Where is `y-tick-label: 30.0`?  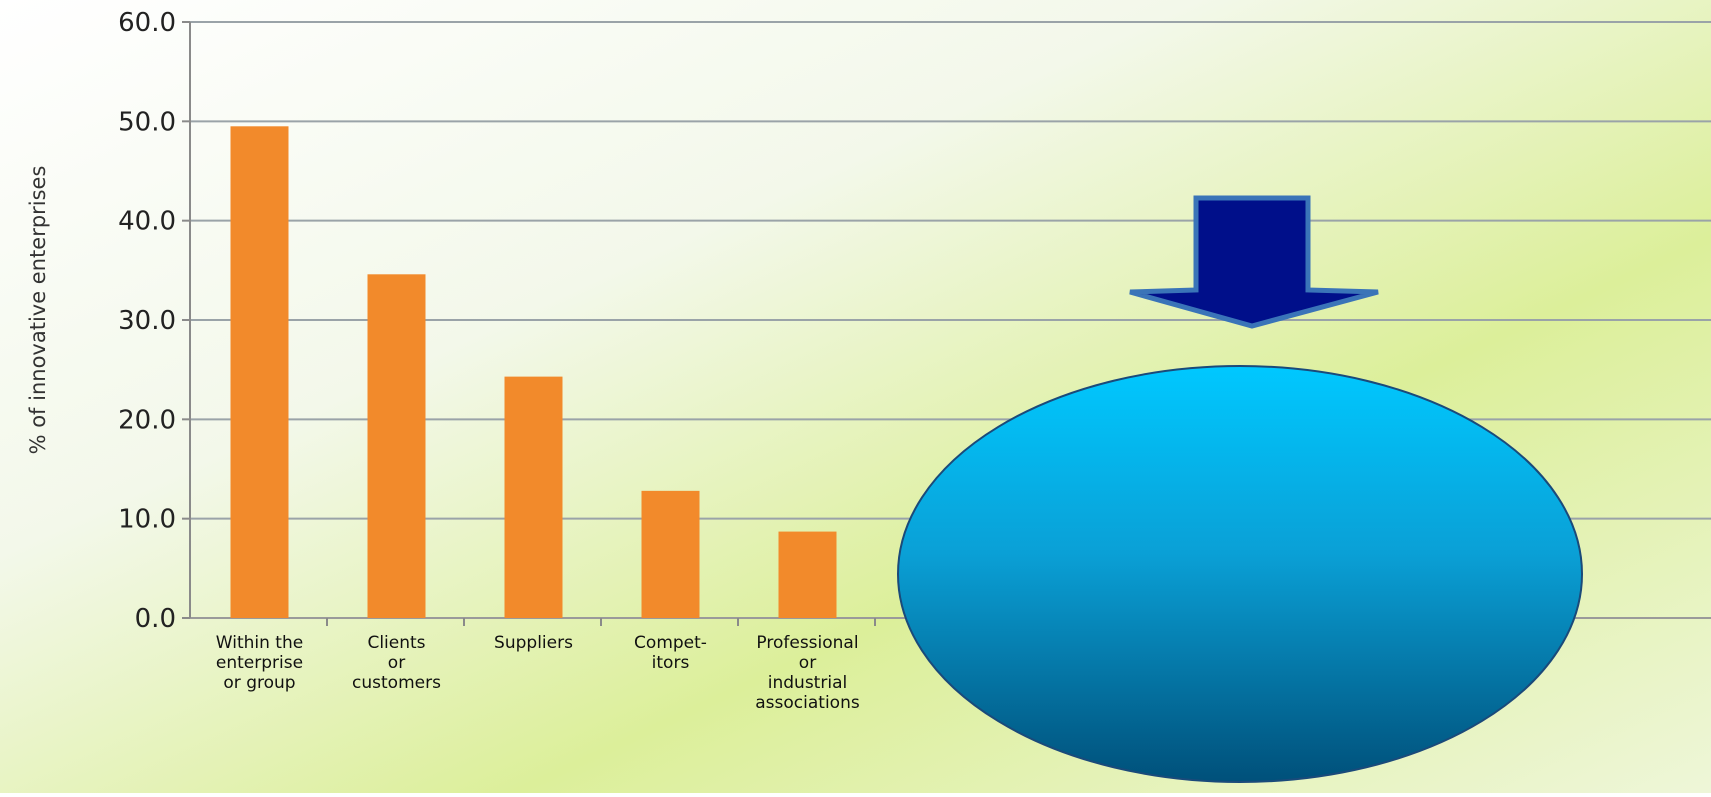
y-tick-label: 30.0 is located at coordinates (147, 321).